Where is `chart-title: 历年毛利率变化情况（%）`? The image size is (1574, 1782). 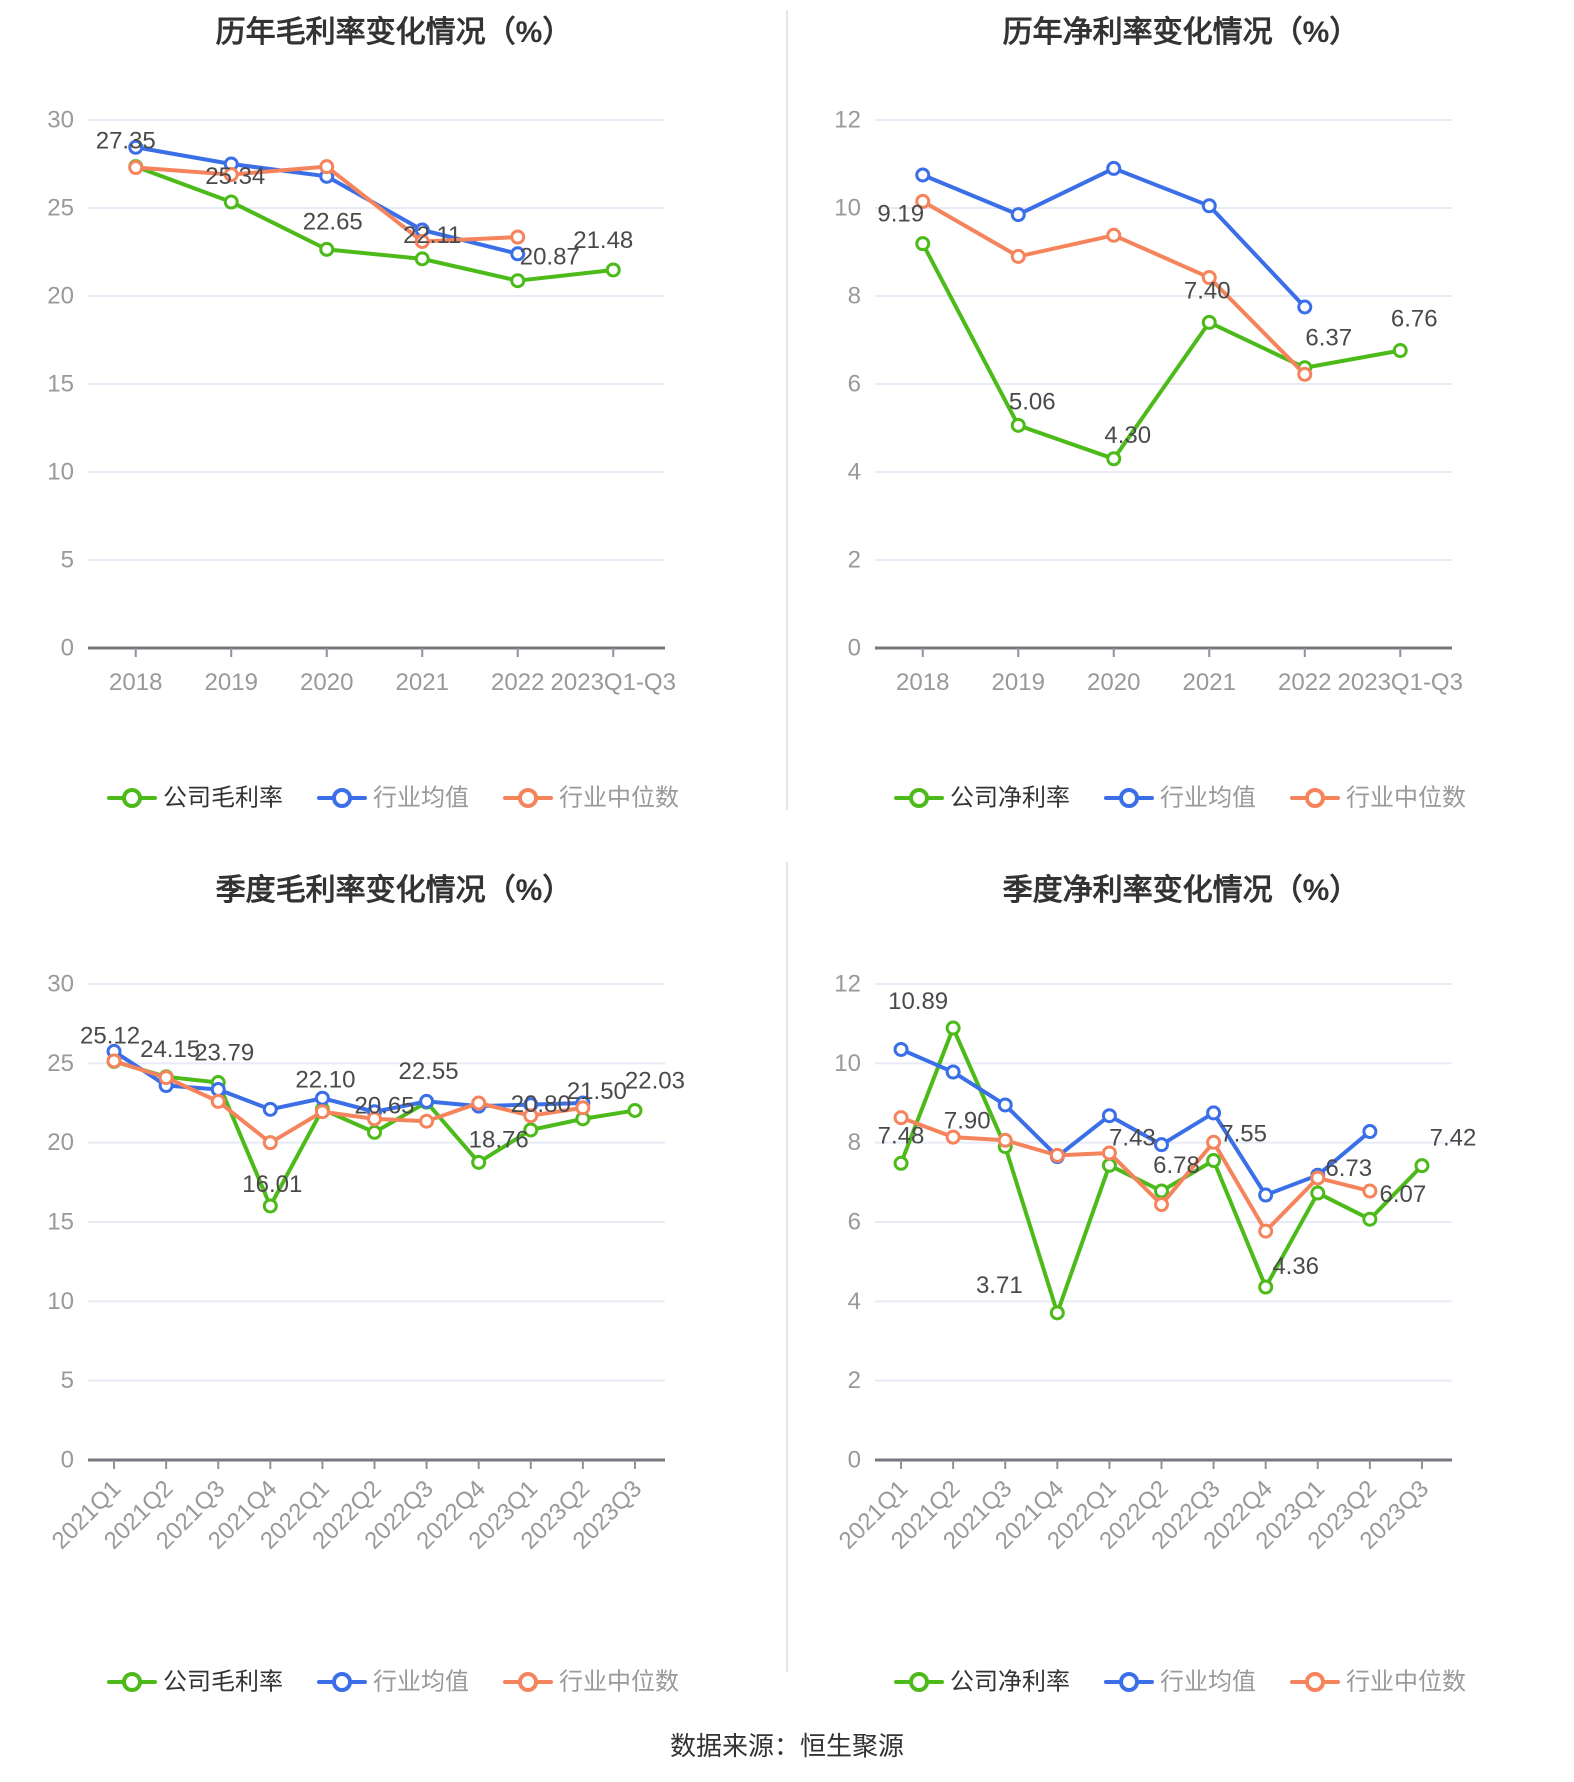
chart-title: 历年毛利率变化情况（%） is located at coordinates (394, 32).